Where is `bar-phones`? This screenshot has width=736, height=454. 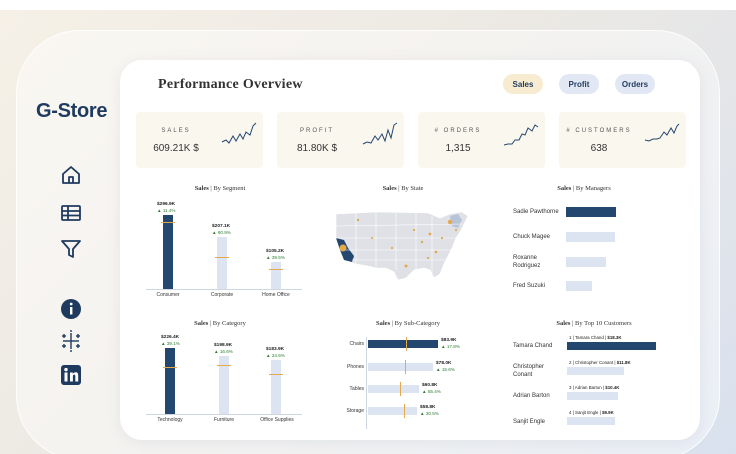 bar-phones is located at coordinates (400, 367).